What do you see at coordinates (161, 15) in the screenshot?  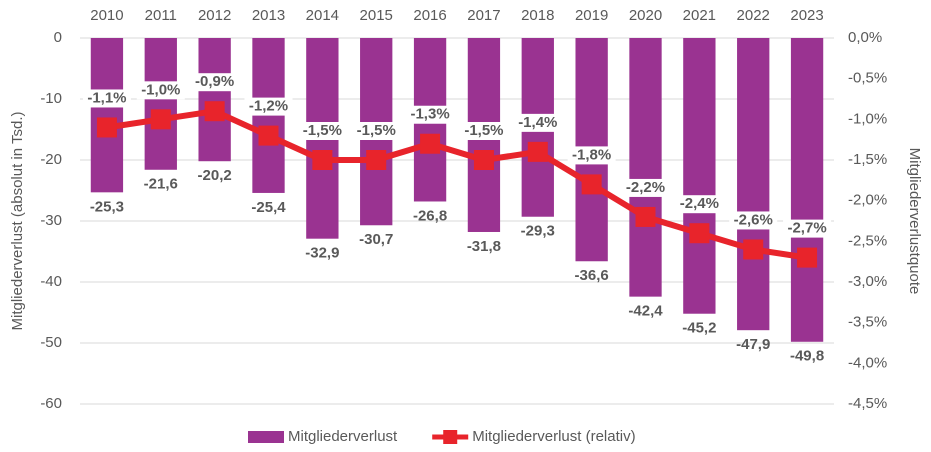 I see `x-tick-label: 2011` at bounding box center [161, 15].